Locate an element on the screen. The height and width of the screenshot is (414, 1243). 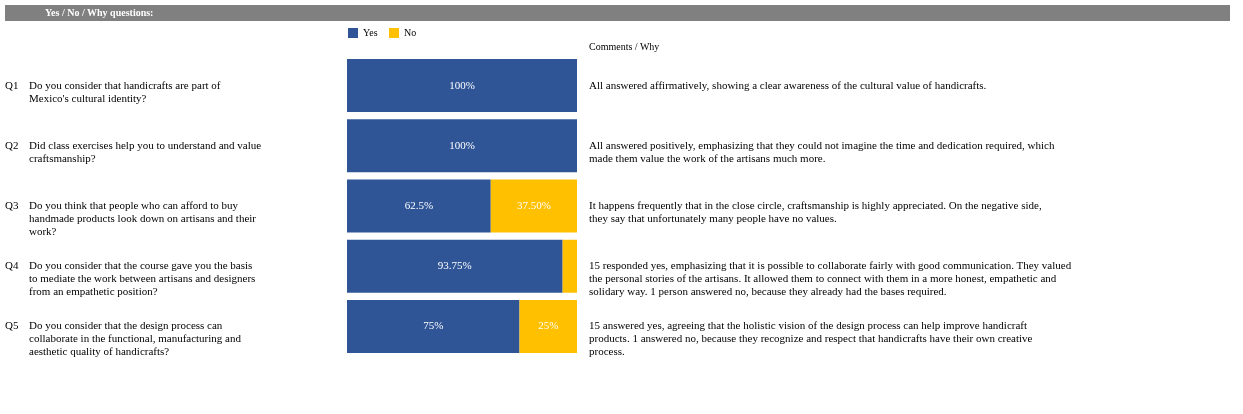
text: It happens frequently that in the close circle, craftsmanship is highly appreciated. On the negative side, they say that unfortunately many people have no values. is located at coordinates (815, 211).